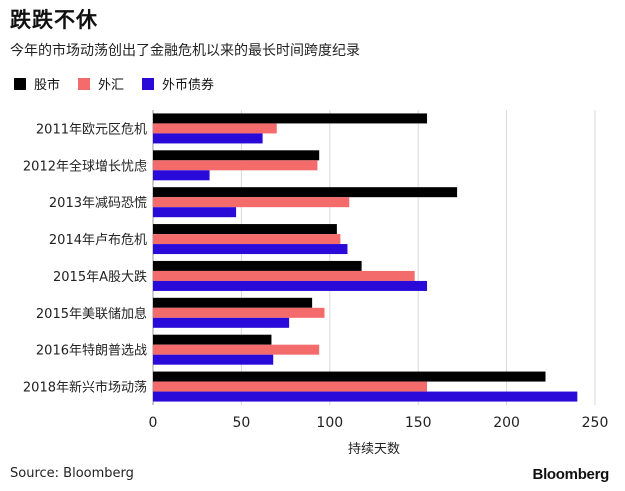 The image size is (625, 491). I want to click on legend-item-stocks: 股市, so click(37, 83).